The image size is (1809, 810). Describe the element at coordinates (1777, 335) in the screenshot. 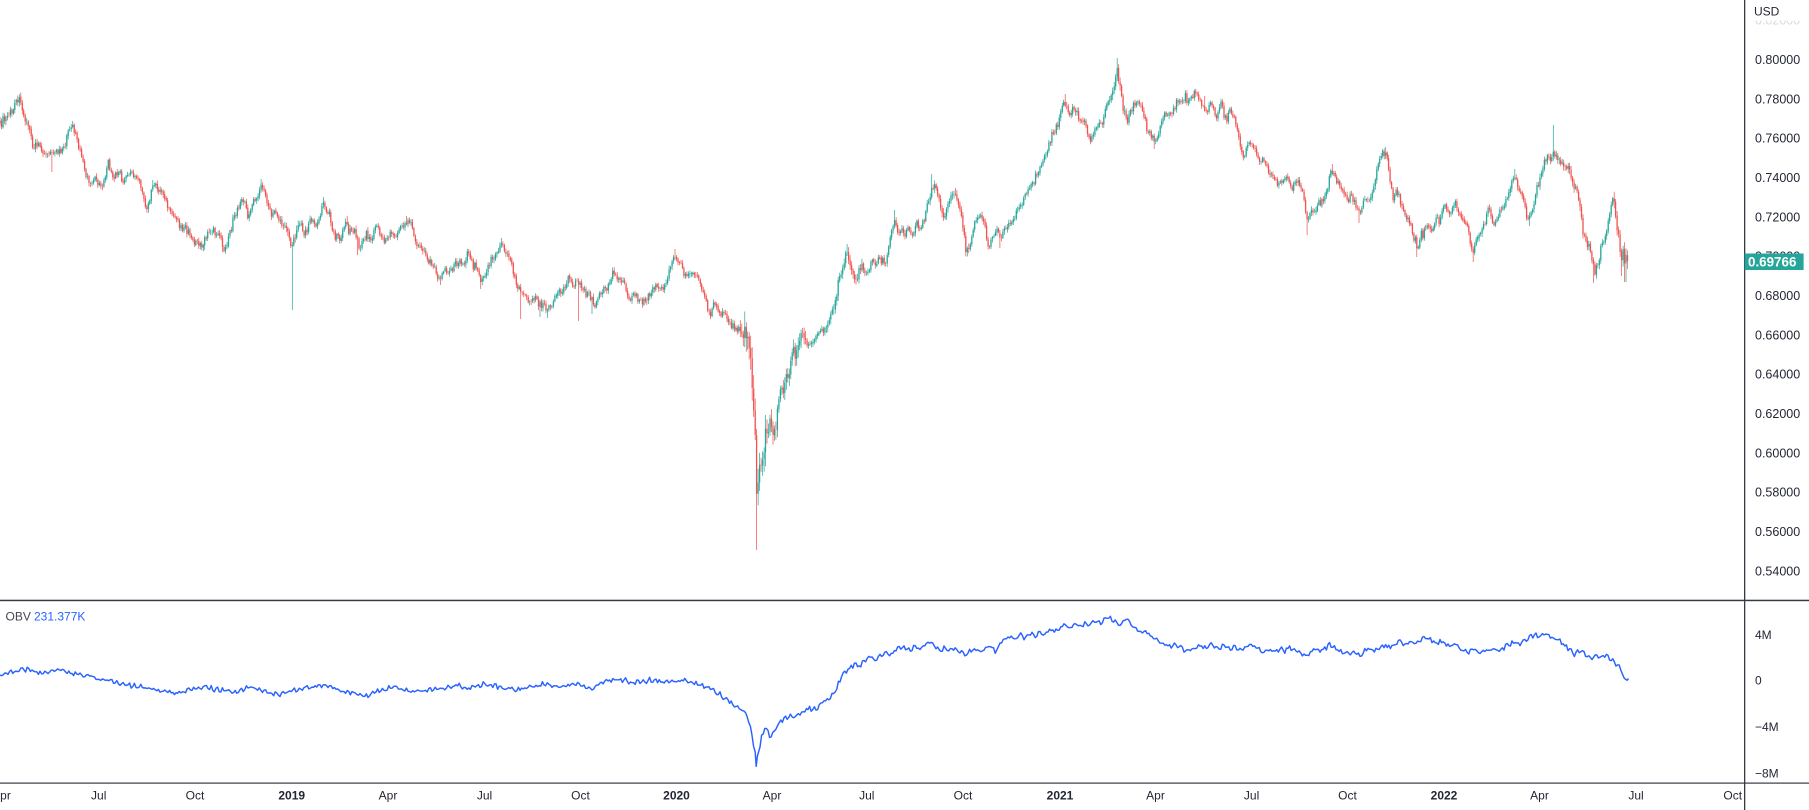

I see `svg-text: 0.66000` at that location.